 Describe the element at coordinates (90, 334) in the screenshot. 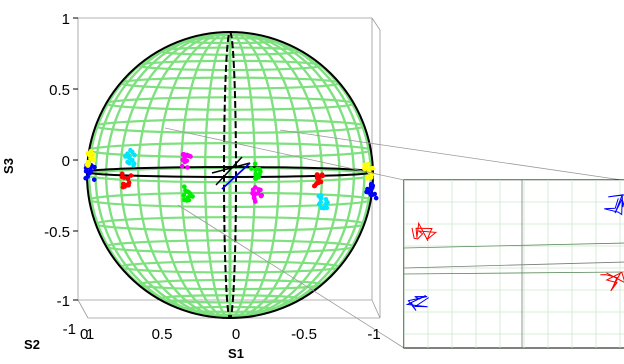

I see `s1-tick-label: 1` at that location.